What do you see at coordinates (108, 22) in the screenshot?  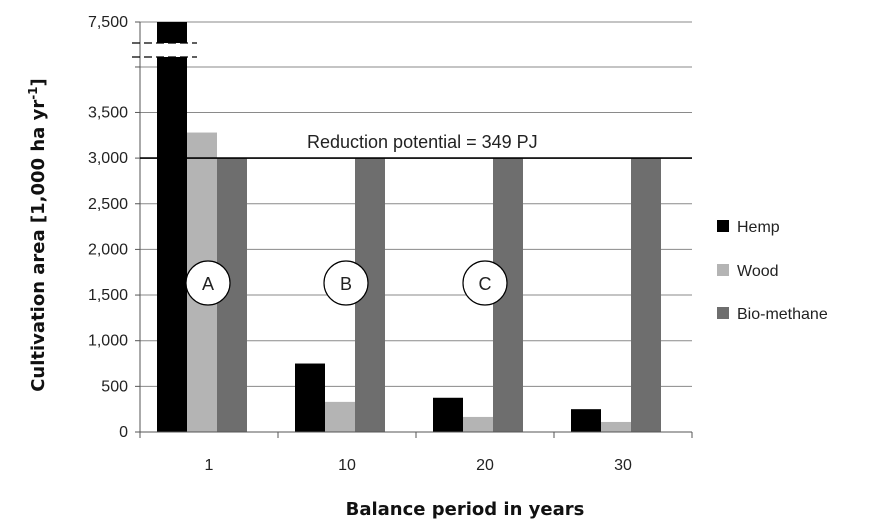 I see `y-tick-label: 7,500` at bounding box center [108, 22].